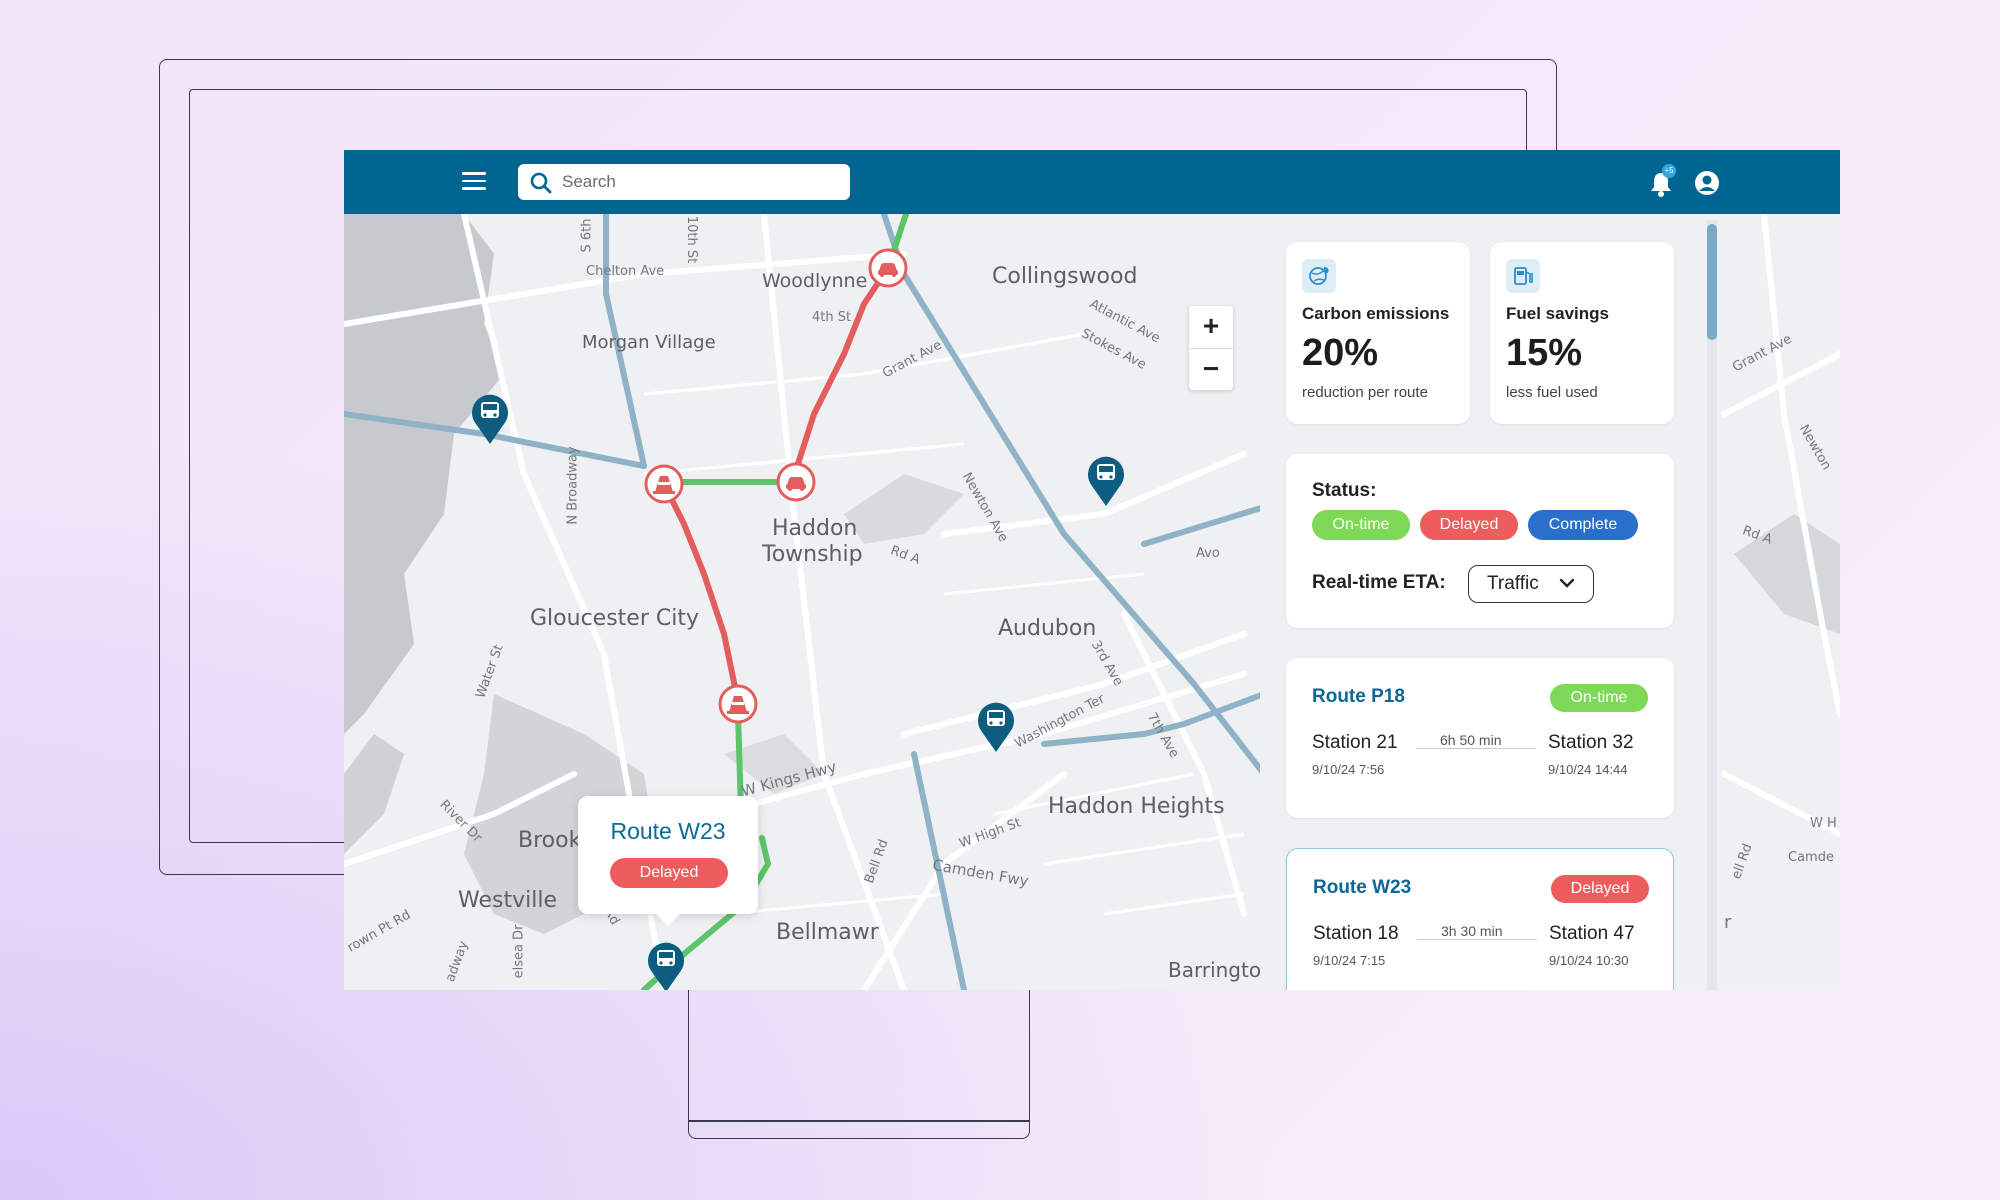 This screenshot has height=1200, width=2000. What do you see at coordinates (1591, 742) in the screenshot?
I see `route-destination-station: Station 32` at bounding box center [1591, 742].